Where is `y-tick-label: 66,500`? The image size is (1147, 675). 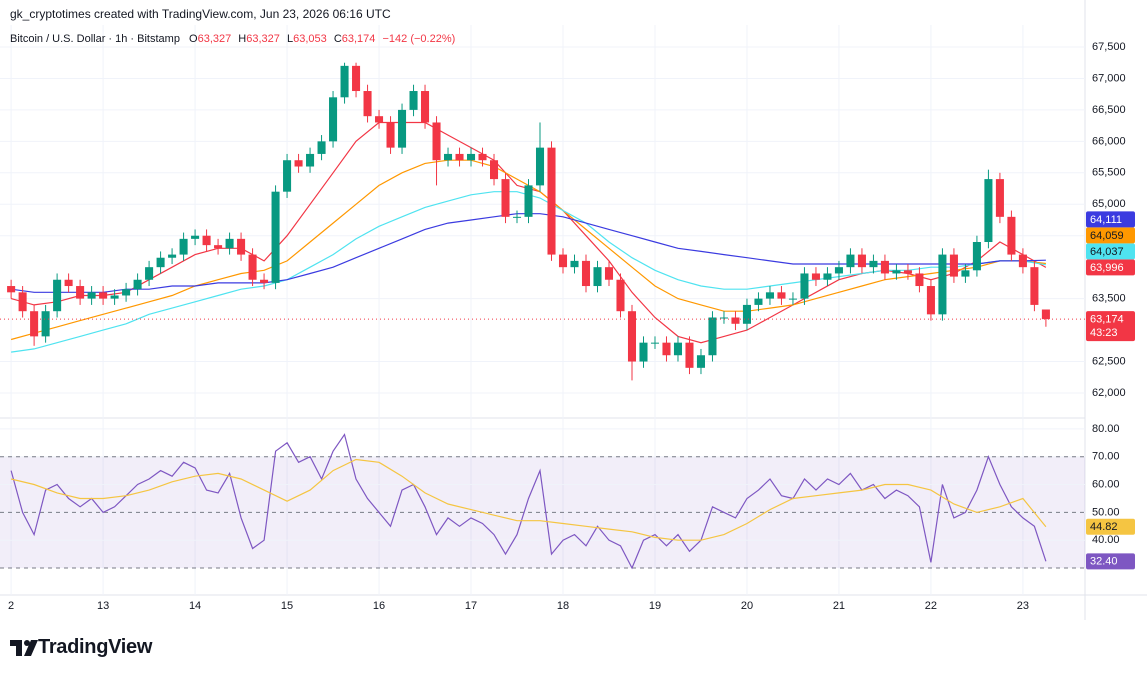
y-tick-label: 66,500 is located at coordinates (1109, 110).